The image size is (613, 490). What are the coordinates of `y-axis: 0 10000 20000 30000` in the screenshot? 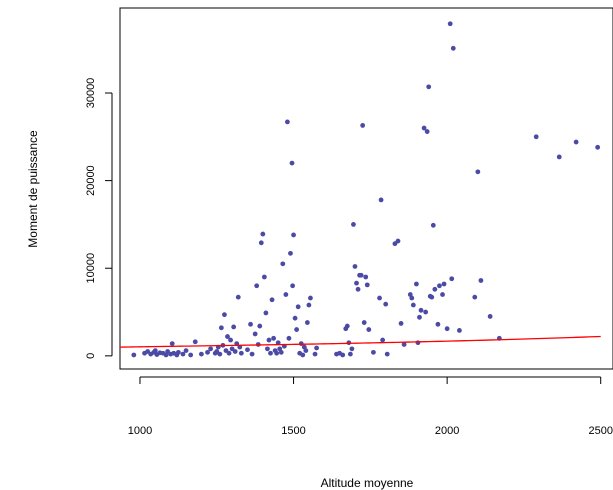 It's located at (99, 218).